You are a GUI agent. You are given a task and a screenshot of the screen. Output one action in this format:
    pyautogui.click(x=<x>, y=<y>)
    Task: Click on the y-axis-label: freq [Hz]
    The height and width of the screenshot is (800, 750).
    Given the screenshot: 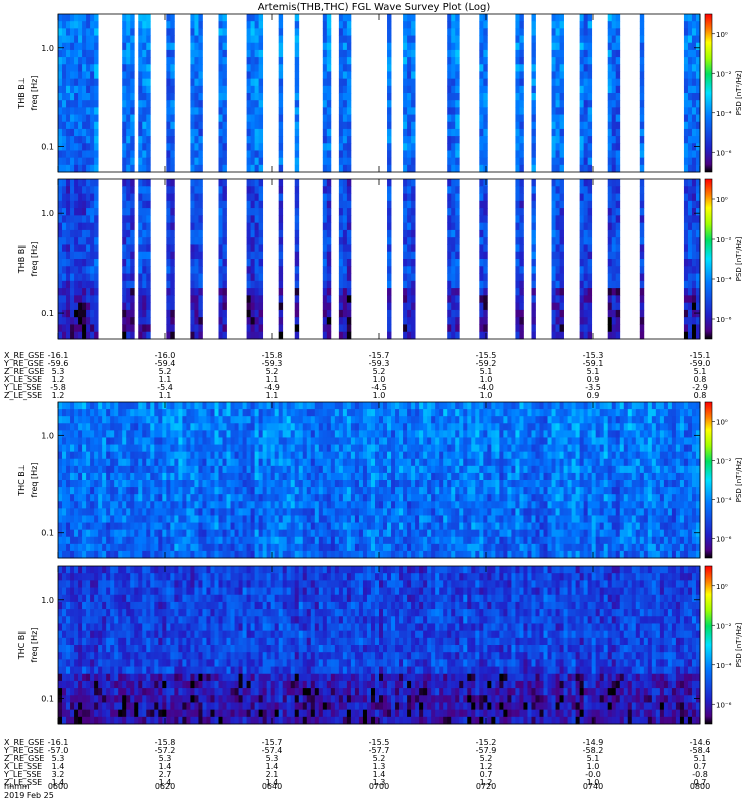 What is the action you would take?
    pyautogui.click(x=34, y=93)
    